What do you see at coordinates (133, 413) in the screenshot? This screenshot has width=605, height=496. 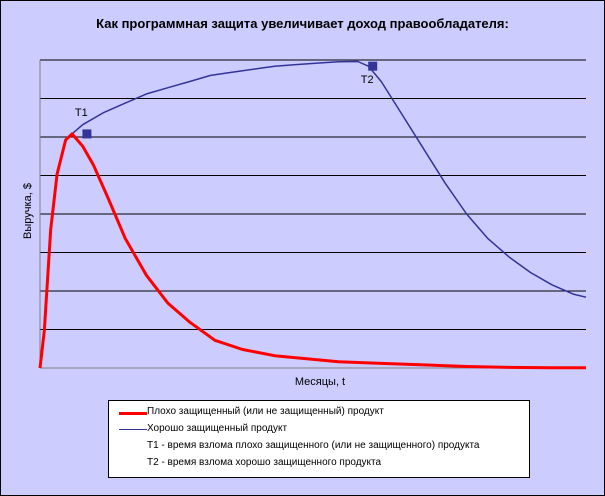 I see `legend-swatch-poorly-protected` at bounding box center [133, 413].